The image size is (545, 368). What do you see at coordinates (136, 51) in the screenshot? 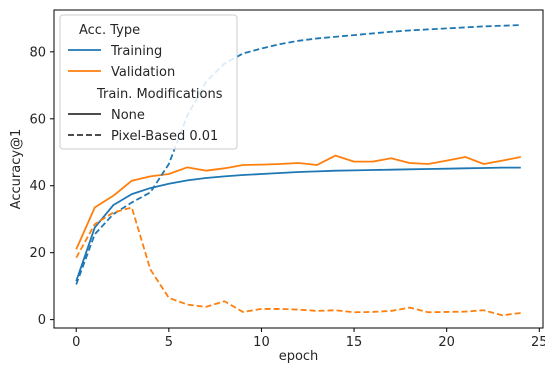
I see `legend-label-training: Training` at bounding box center [136, 51].